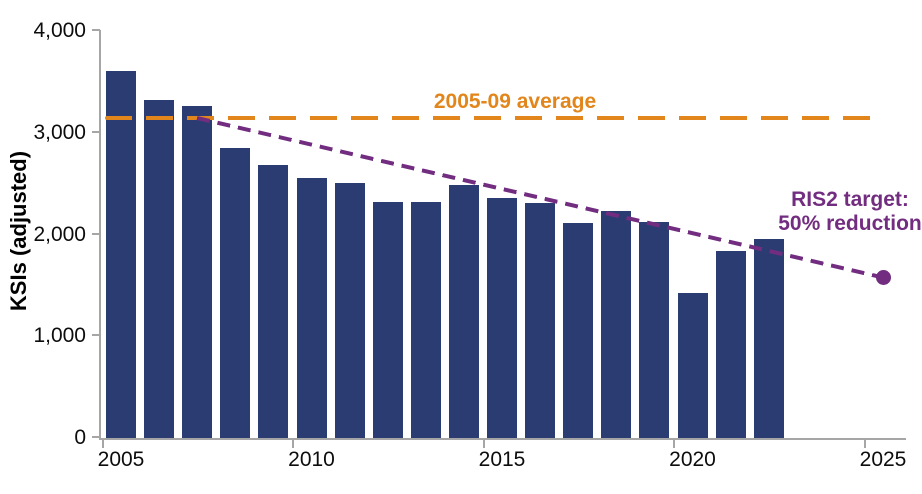  I want to click on y-axis-line, so click(100, 235).